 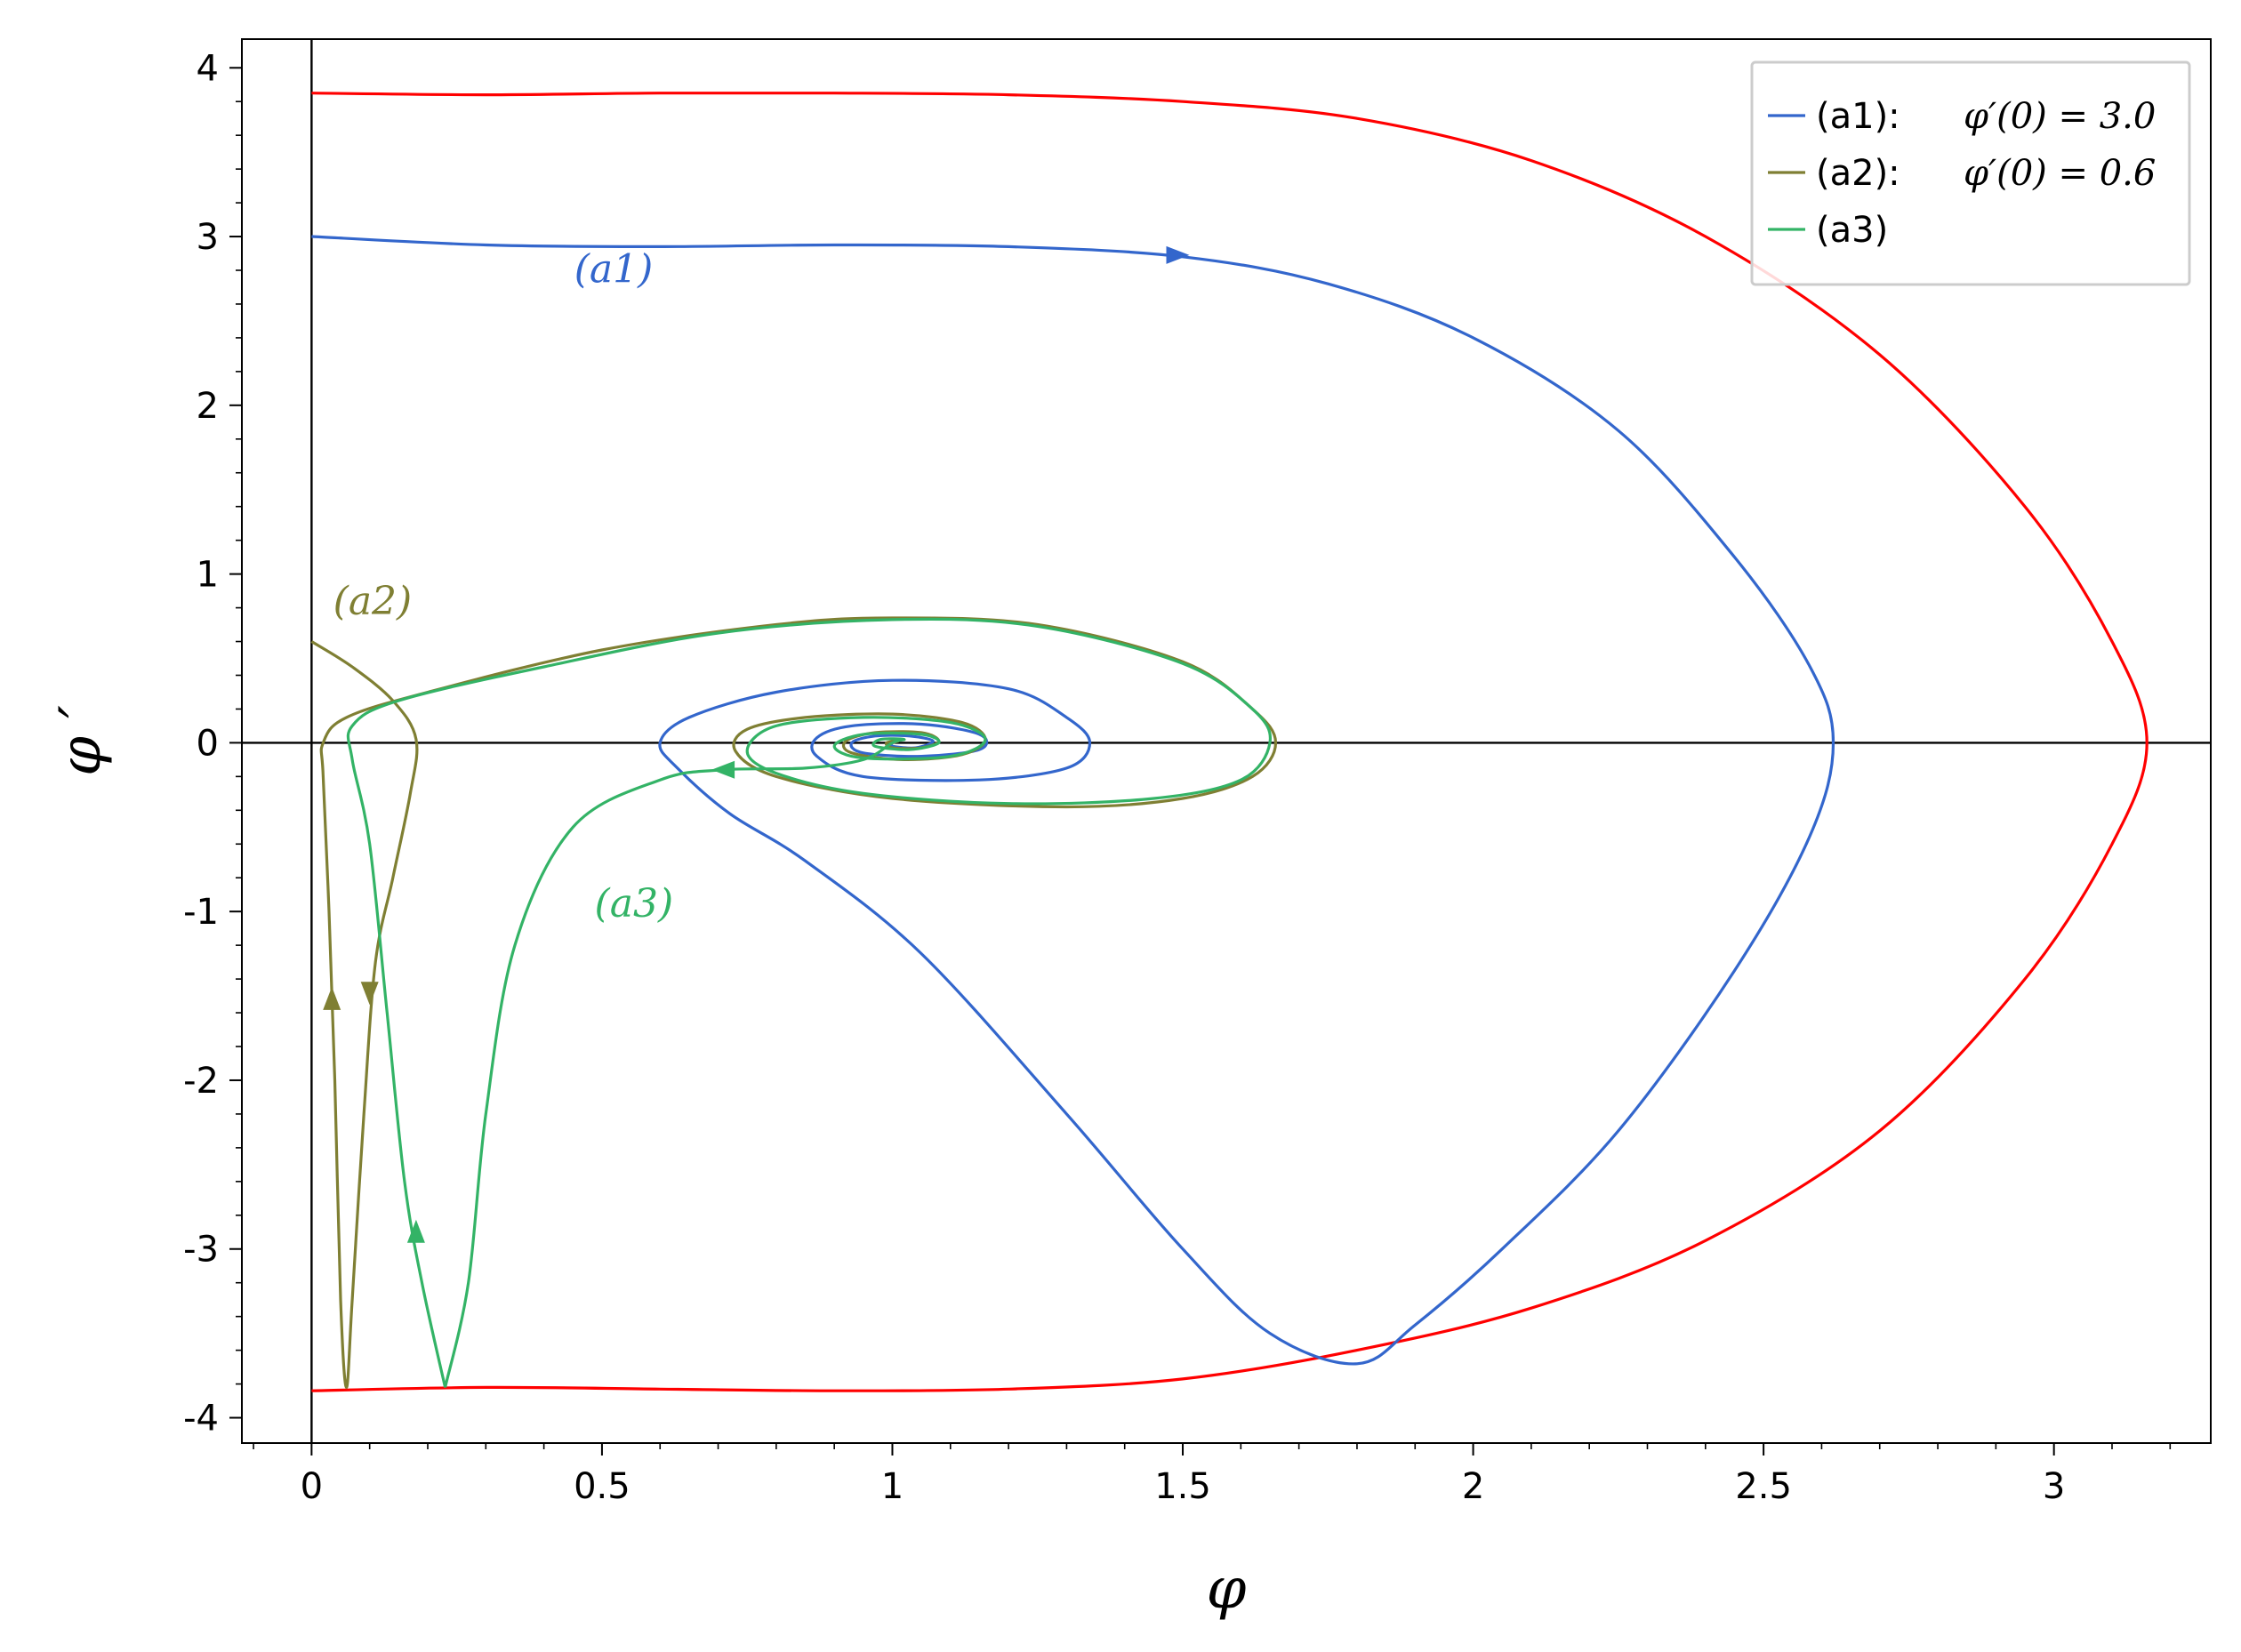 What do you see at coordinates (614, 269) in the screenshot?
I see `curve-label-0: (a1)` at bounding box center [614, 269].